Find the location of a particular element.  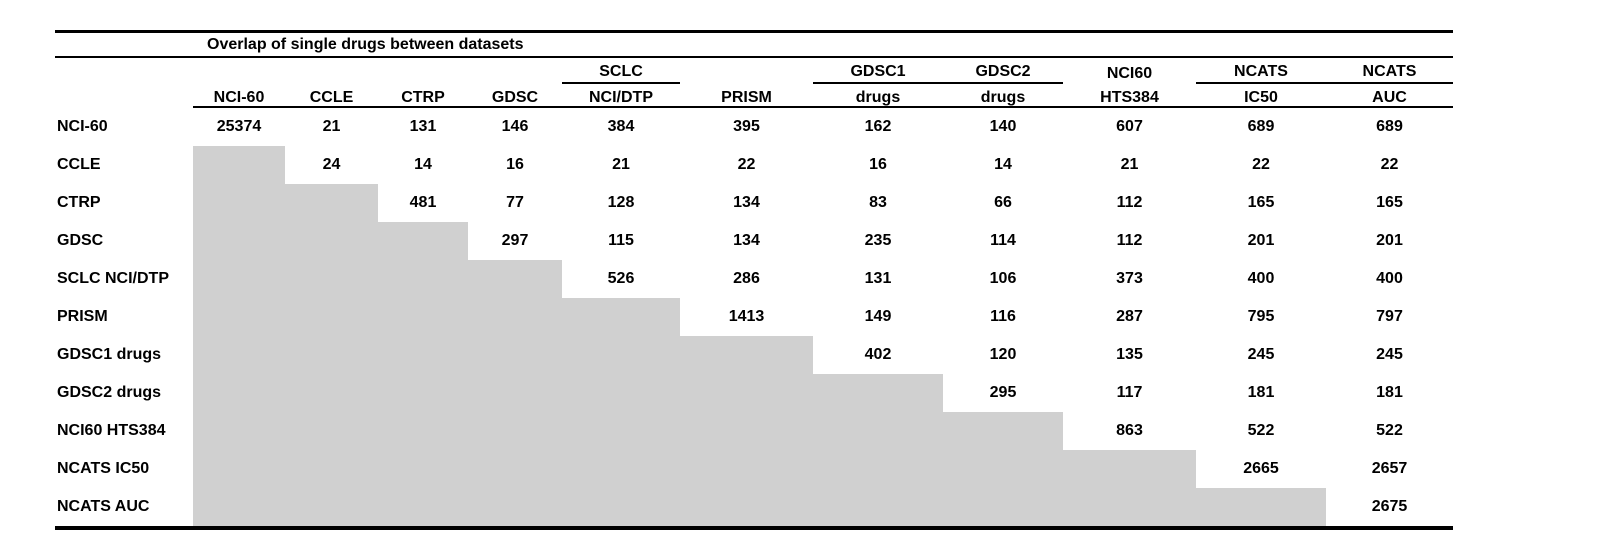

header-top-cell-drugs: GDSC2 is located at coordinates (1003, 71).